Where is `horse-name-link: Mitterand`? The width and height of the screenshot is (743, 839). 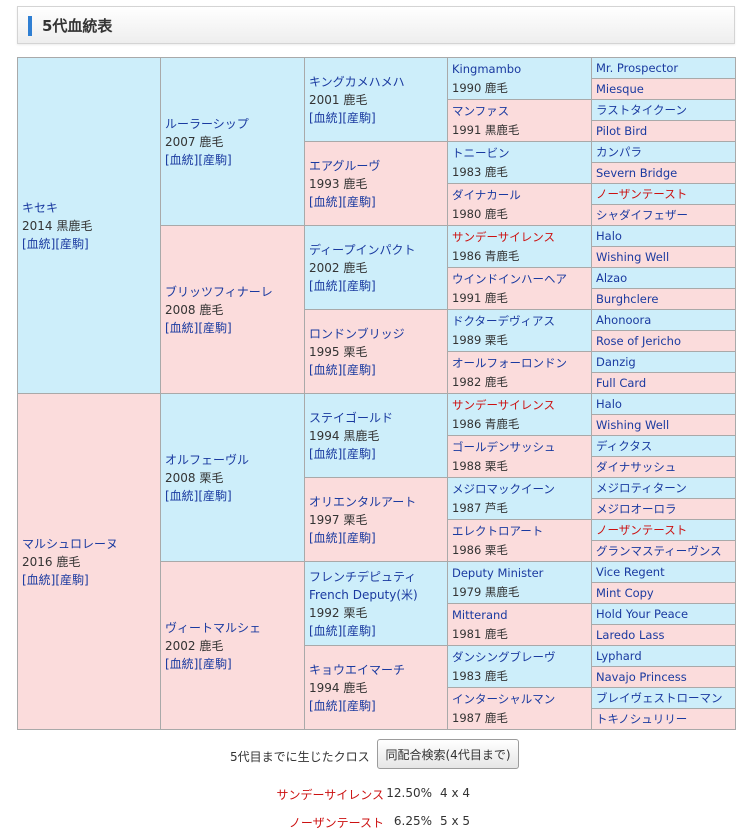 horse-name-link: Mitterand is located at coordinates (480, 614).